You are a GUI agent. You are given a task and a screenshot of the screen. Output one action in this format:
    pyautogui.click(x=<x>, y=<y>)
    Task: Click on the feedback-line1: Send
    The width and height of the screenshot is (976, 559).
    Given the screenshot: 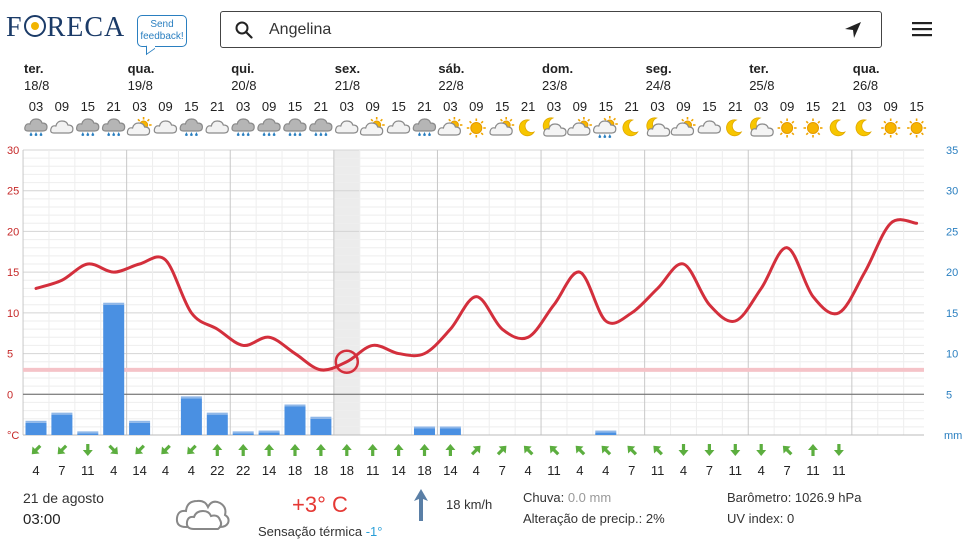 What is the action you would take?
    pyautogui.click(x=162, y=24)
    